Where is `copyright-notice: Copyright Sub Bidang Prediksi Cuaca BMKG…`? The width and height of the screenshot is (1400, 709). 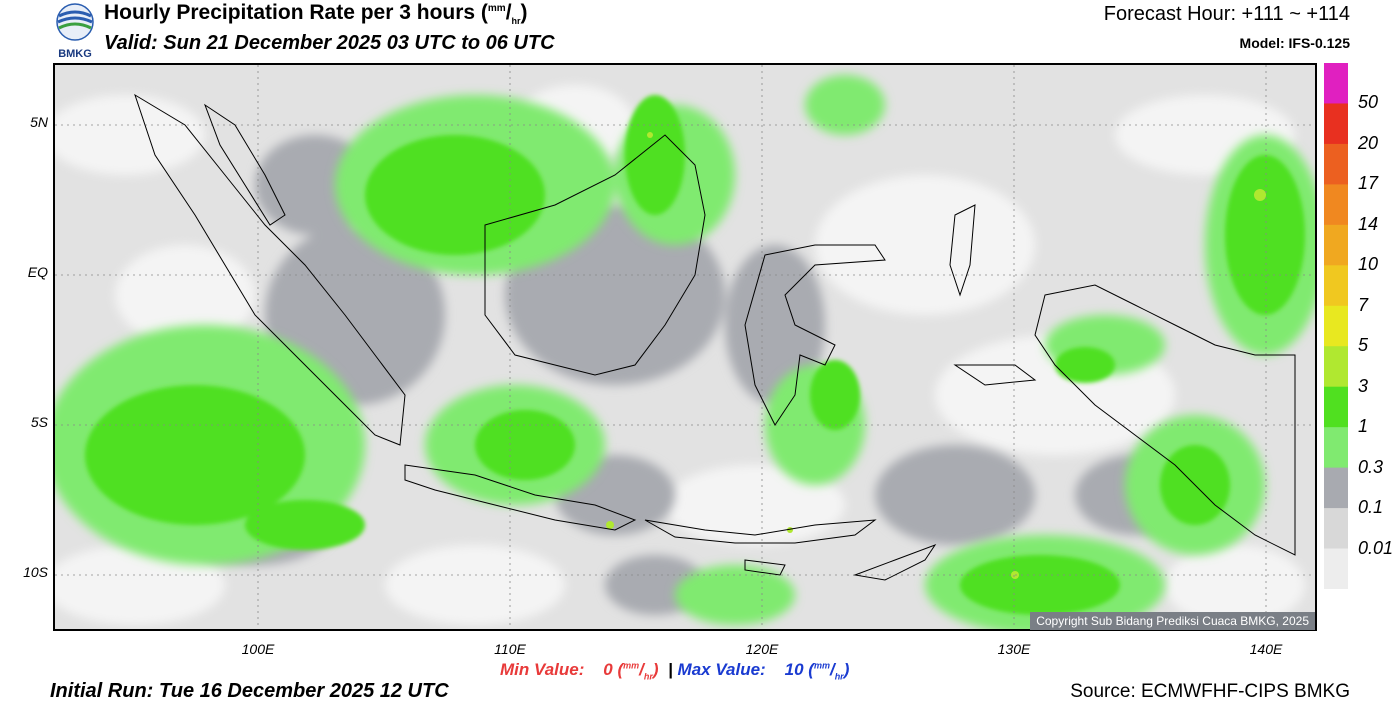 copyright-notice: Copyright Sub Bidang Prediksi Cuaca BMKG… is located at coordinates (1172, 621).